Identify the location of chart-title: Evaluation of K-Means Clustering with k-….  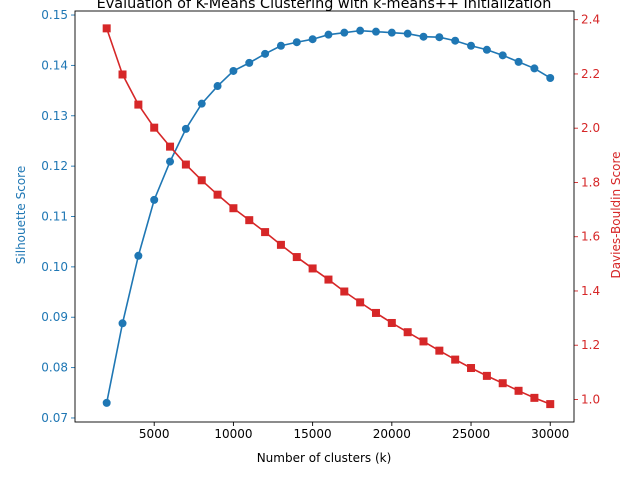
(324, 6).